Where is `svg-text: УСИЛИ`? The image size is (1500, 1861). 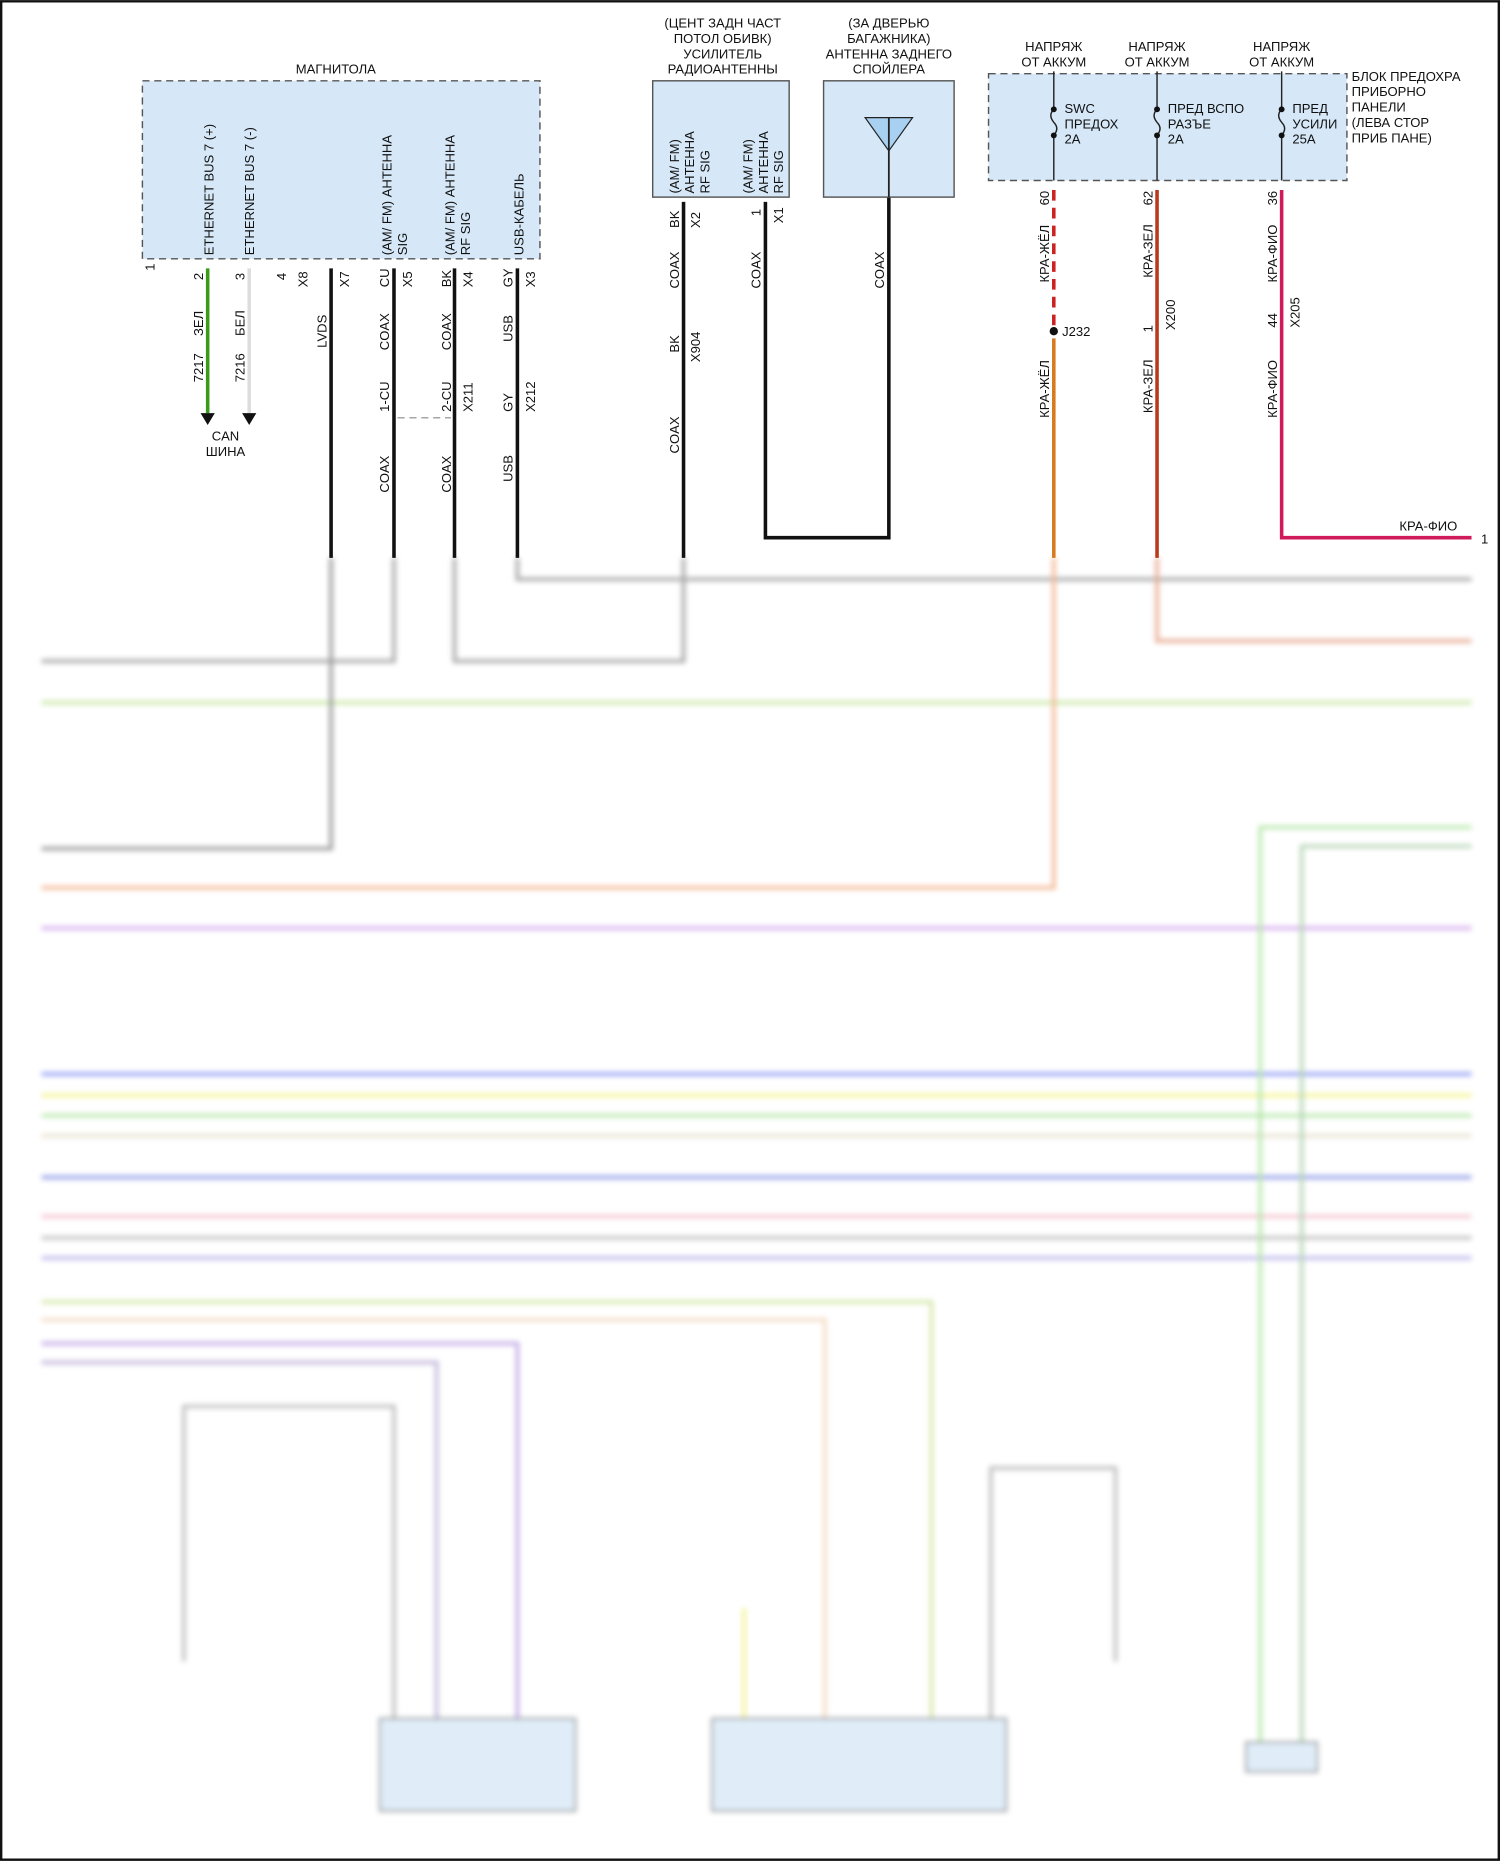
svg-text: УСИЛИ is located at coordinates (1314, 123).